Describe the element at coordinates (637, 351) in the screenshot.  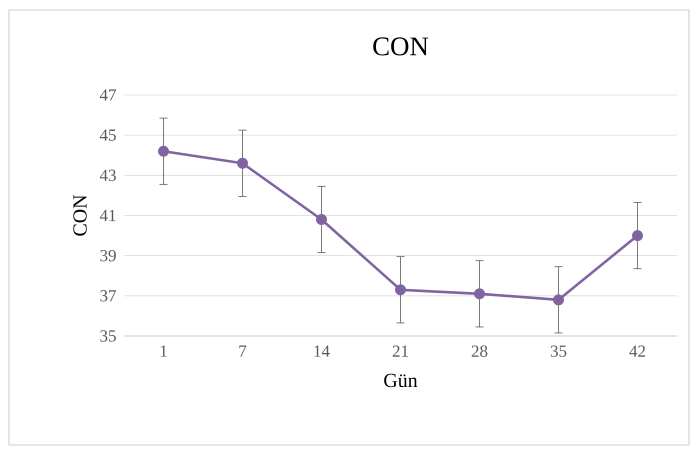
I see `x-tick-label: 42` at that location.